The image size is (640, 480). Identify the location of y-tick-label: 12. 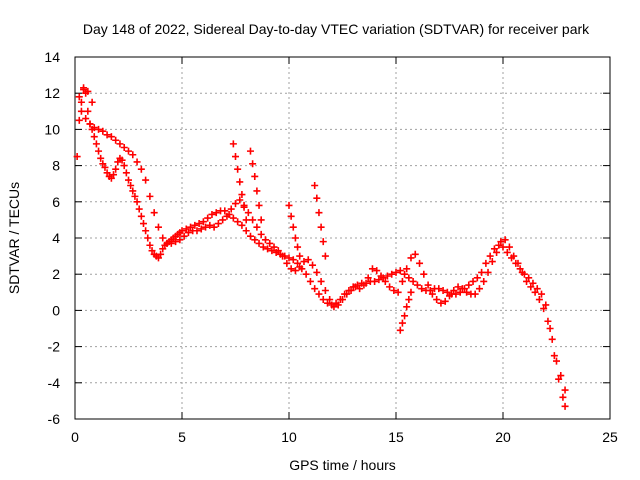
(52, 93).